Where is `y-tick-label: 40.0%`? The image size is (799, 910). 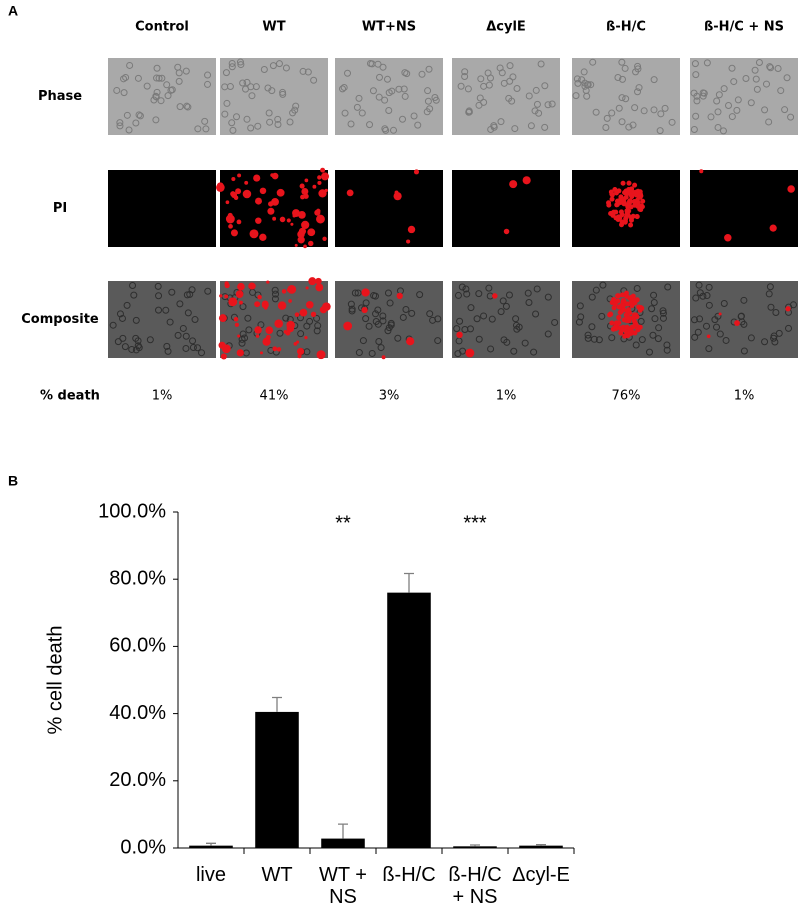 y-tick-label: 40.0% is located at coordinates (137, 713).